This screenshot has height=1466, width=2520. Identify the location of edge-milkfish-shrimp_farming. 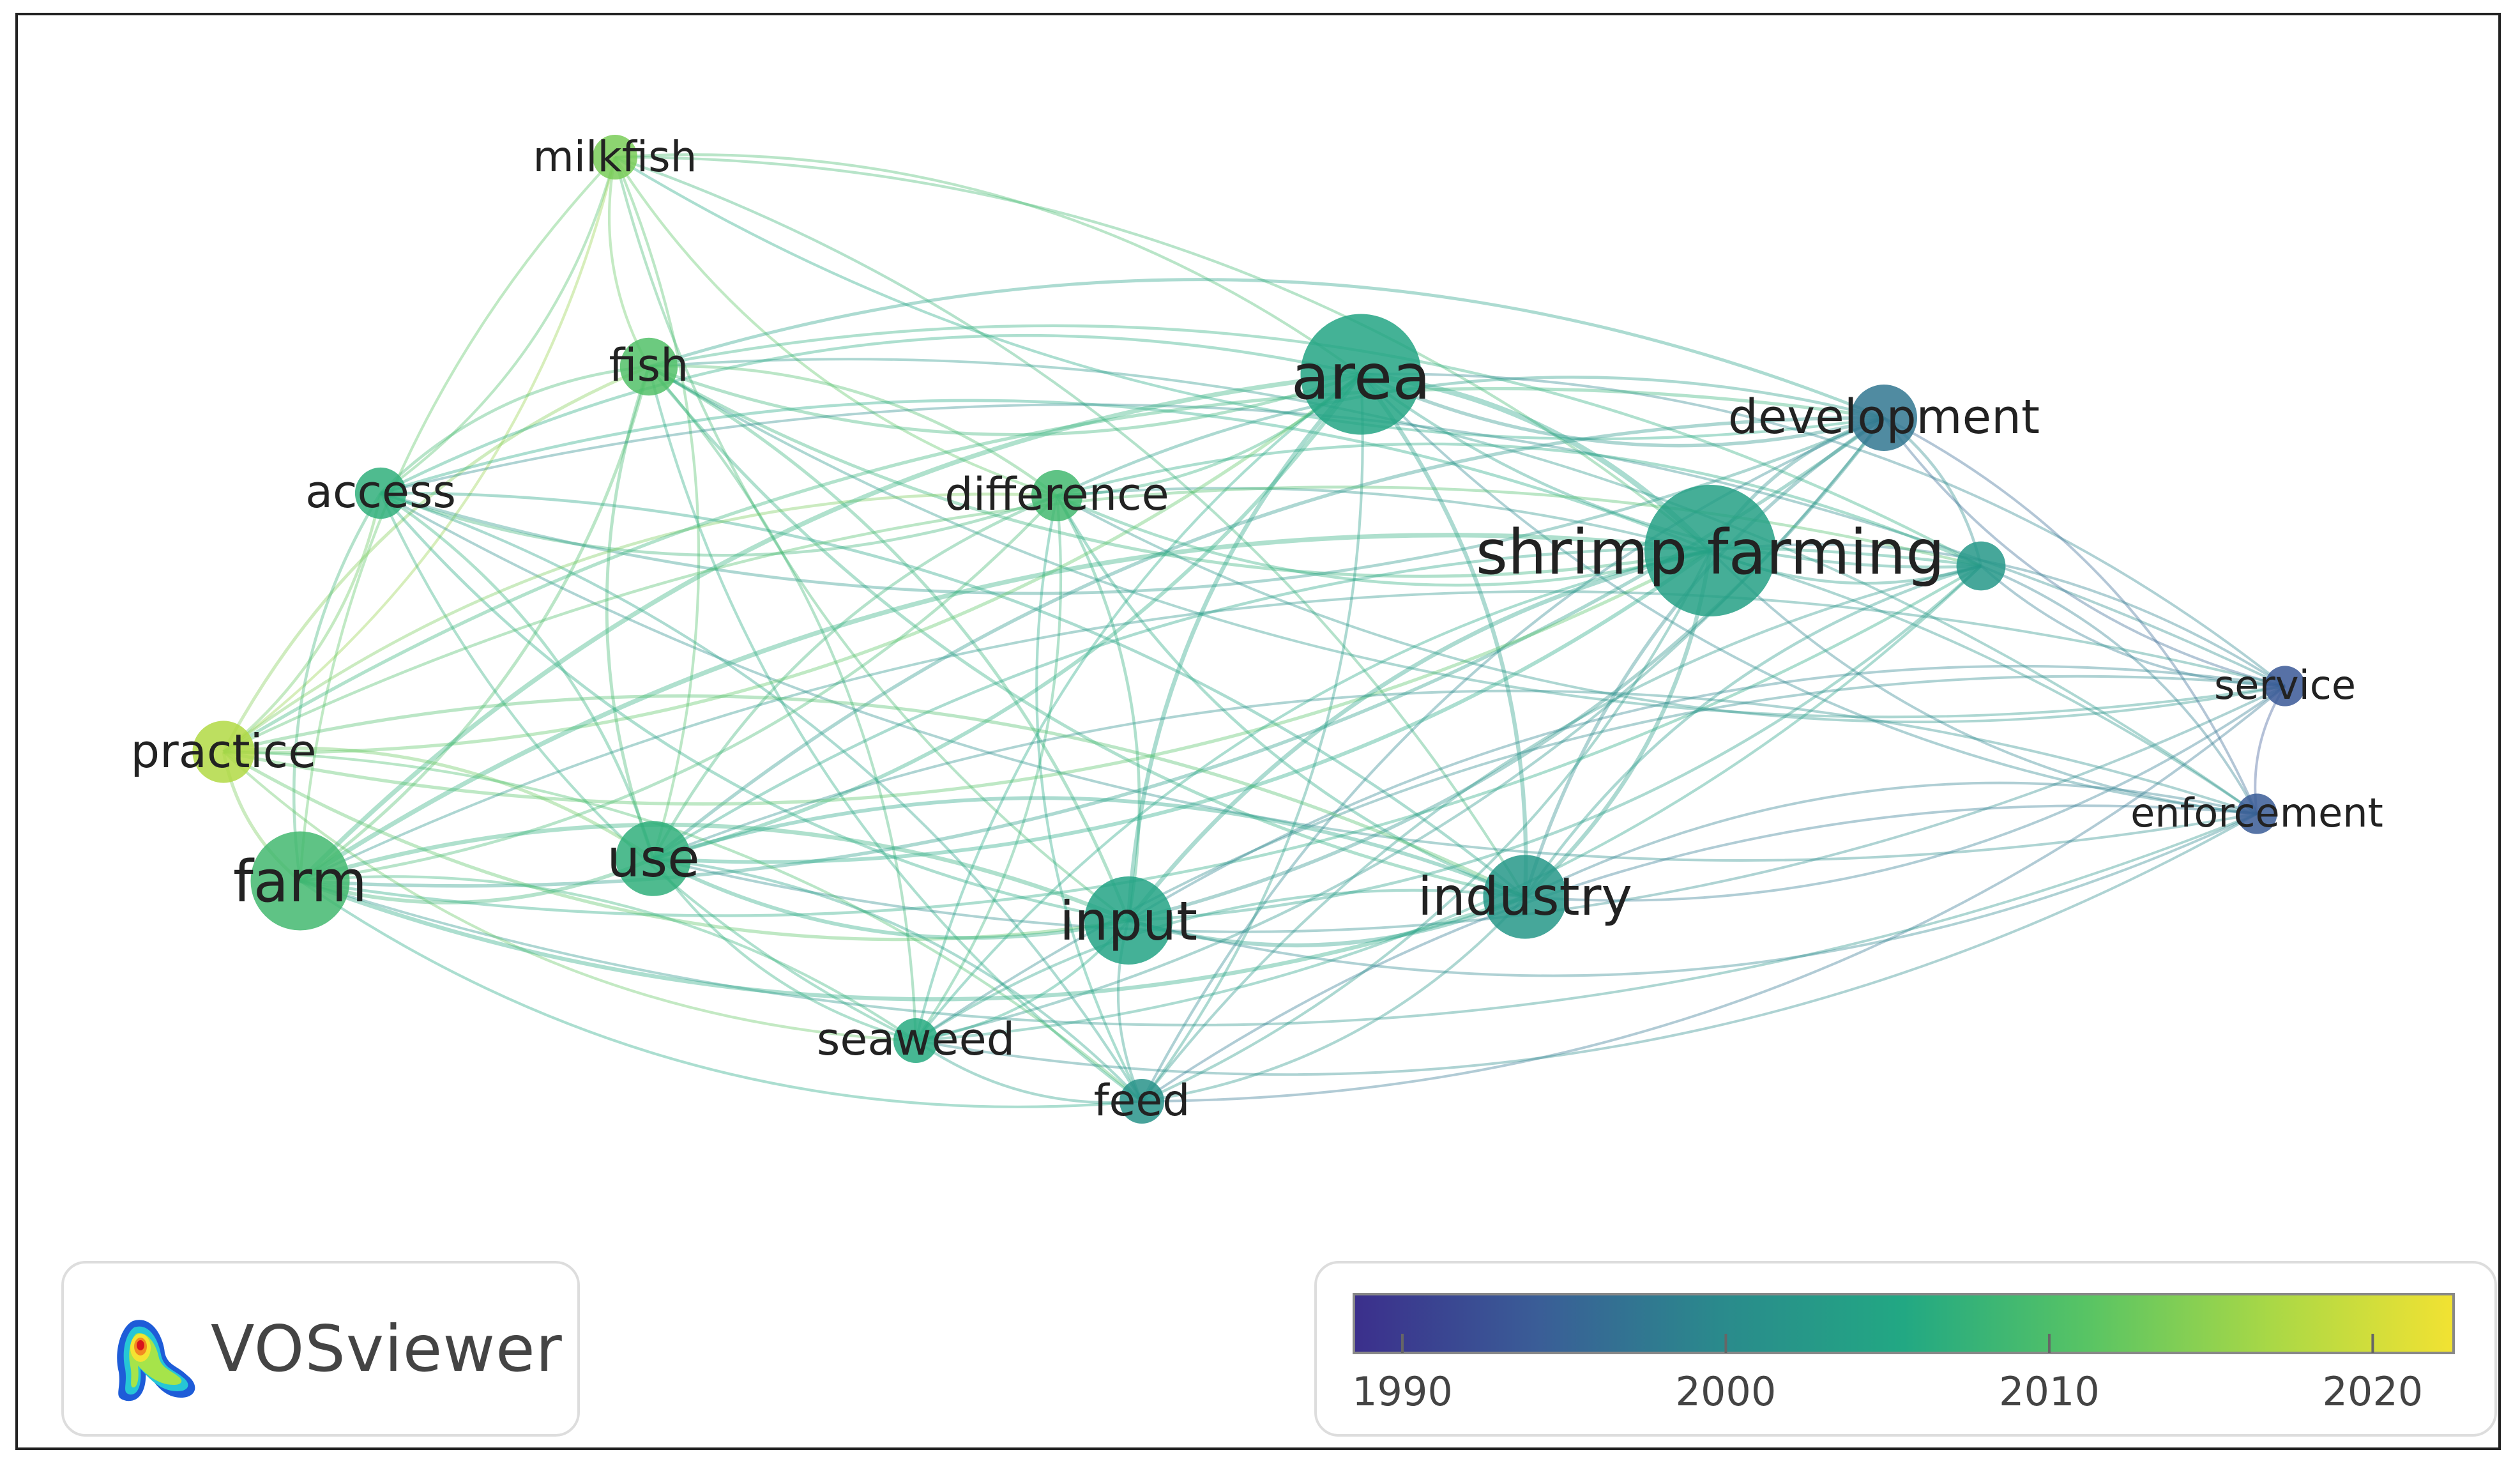
(1163, 353).